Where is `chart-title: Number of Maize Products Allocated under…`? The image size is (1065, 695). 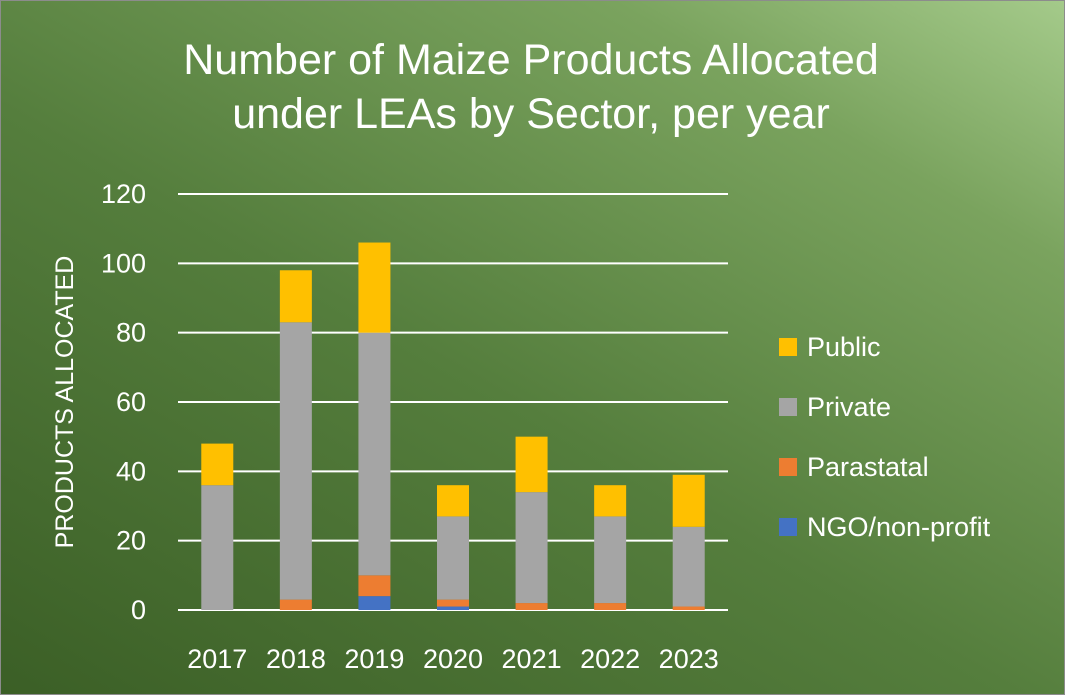 chart-title: Number of Maize Products Allocated under… is located at coordinates (531, 87).